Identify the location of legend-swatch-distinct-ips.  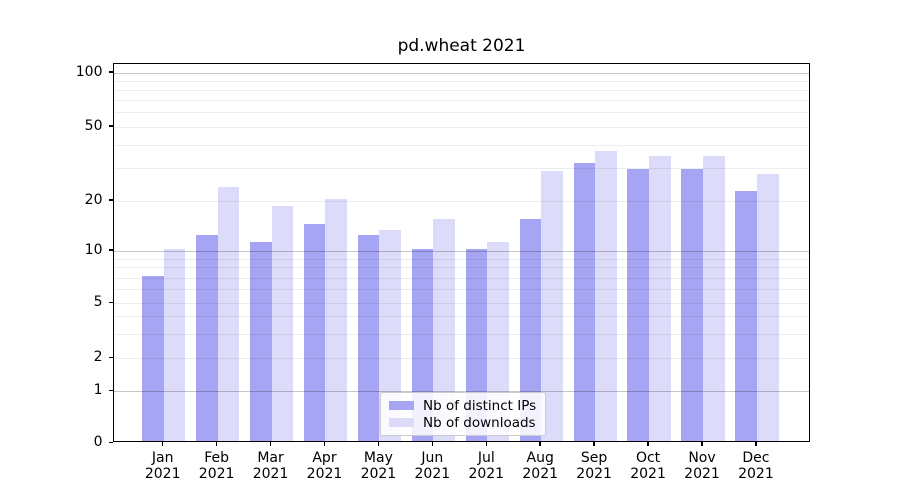
(401, 405).